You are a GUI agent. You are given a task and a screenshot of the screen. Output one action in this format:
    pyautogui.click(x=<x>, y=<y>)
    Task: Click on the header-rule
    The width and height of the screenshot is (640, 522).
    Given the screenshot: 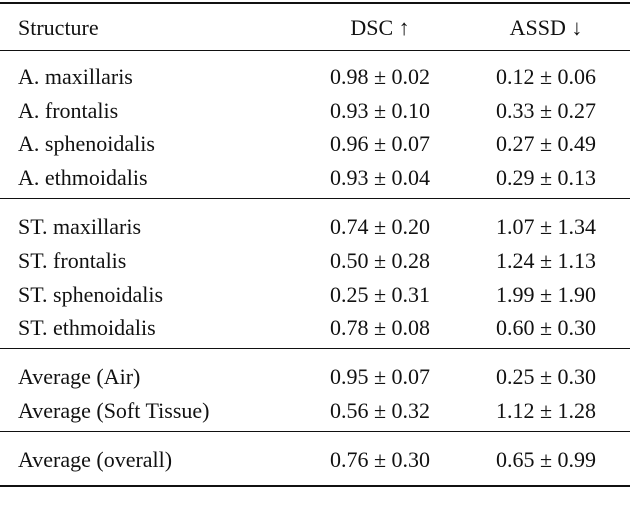 What is the action you would take?
    pyautogui.click(x=315, y=50)
    